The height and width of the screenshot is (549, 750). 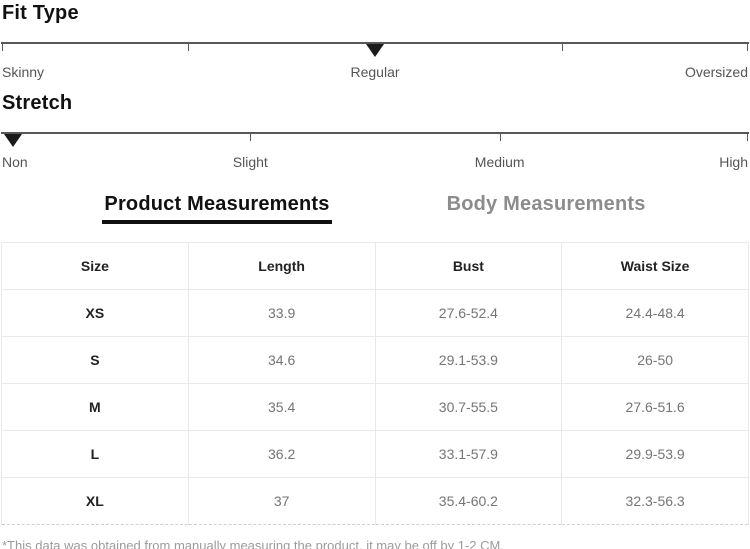 I want to click on size-value: M, so click(x=95, y=407).